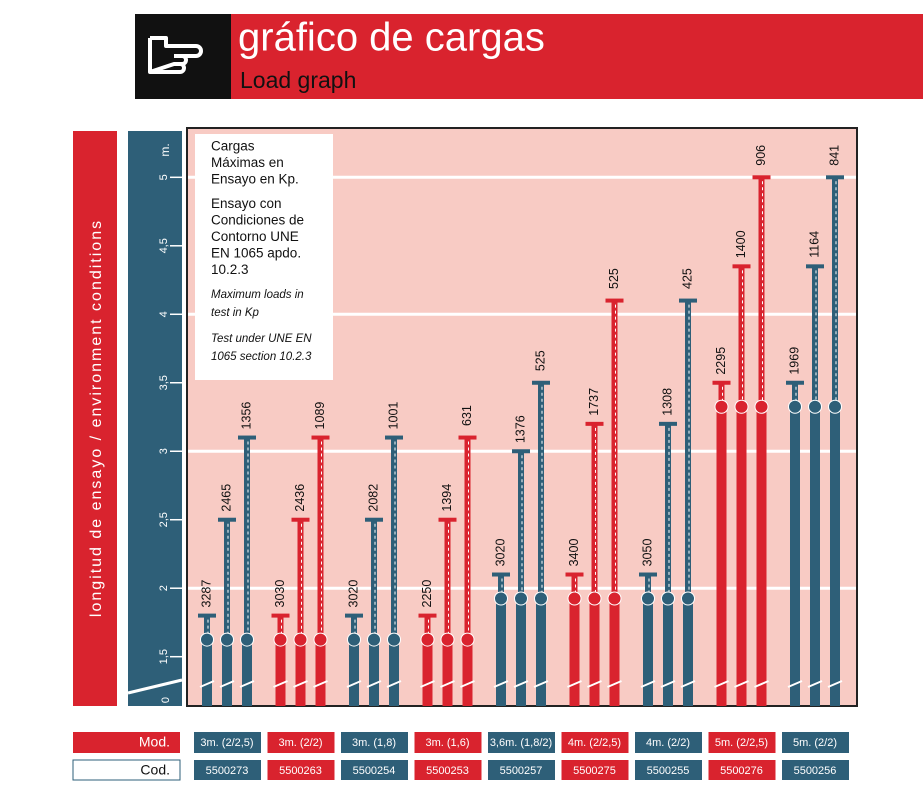 This screenshot has width=923, height=800. Describe the element at coordinates (164, 588) in the screenshot. I see `y-tick-label: 2` at that location.